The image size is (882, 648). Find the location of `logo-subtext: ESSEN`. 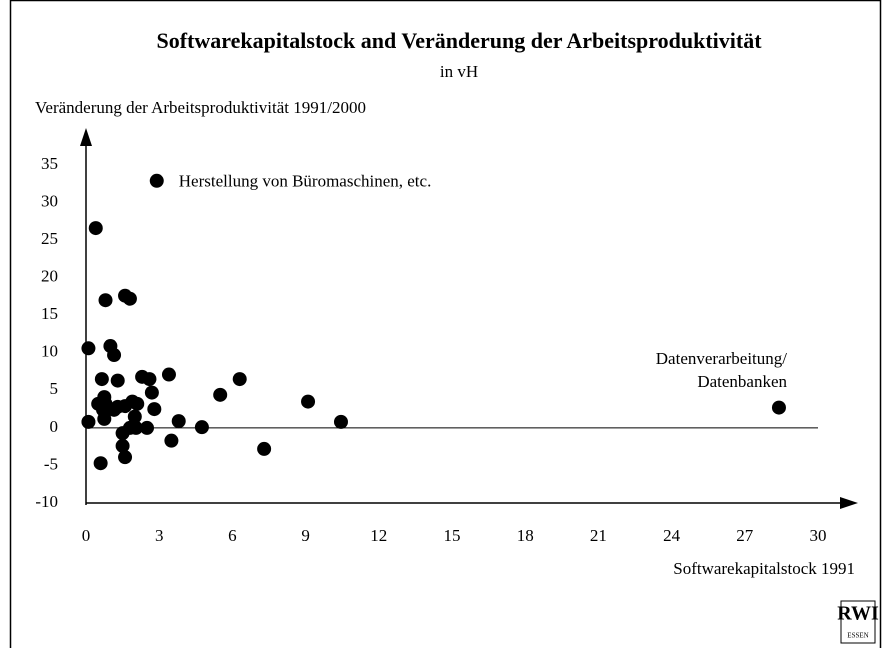

logo-subtext: ESSEN is located at coordinates (857, 636).